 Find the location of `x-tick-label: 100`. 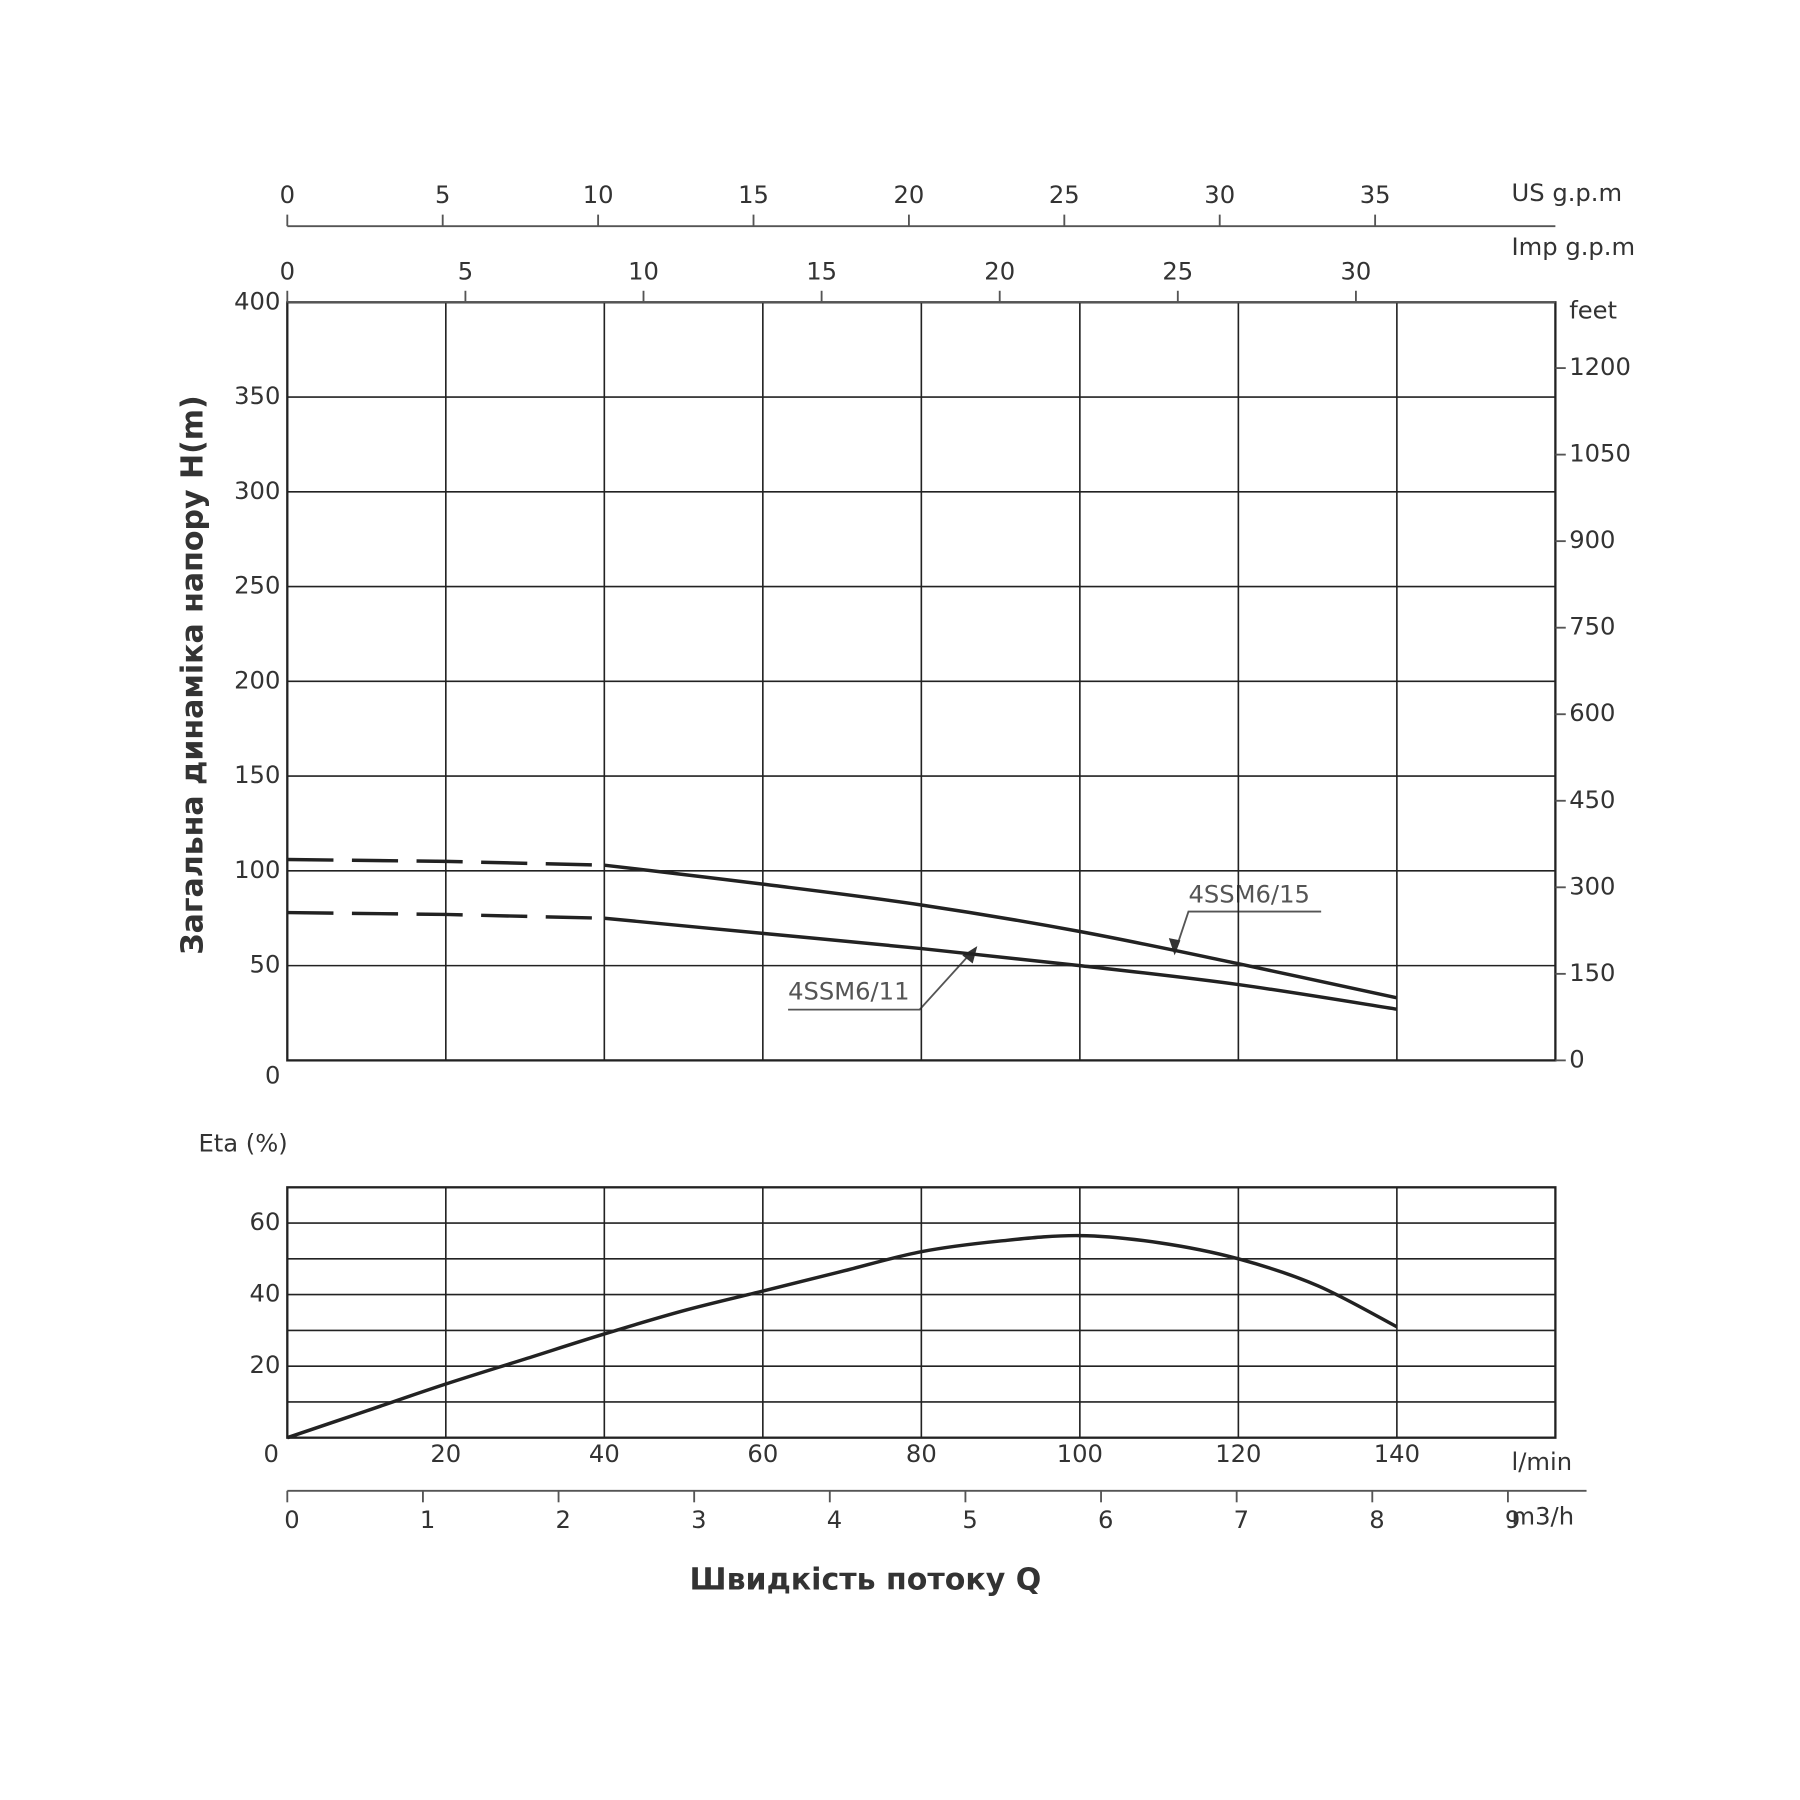

x-tick-label: 100 is located at coordinates (1080, 1454).